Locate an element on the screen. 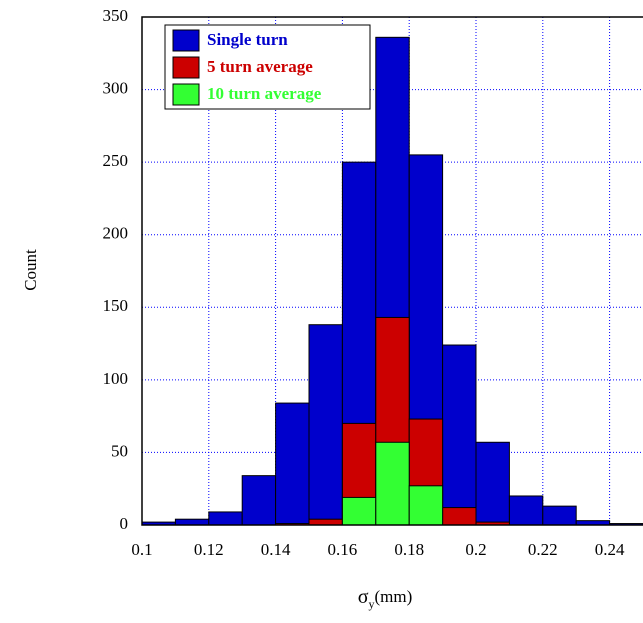  y-tick-label: 350 is located at coordinates (116, 15).